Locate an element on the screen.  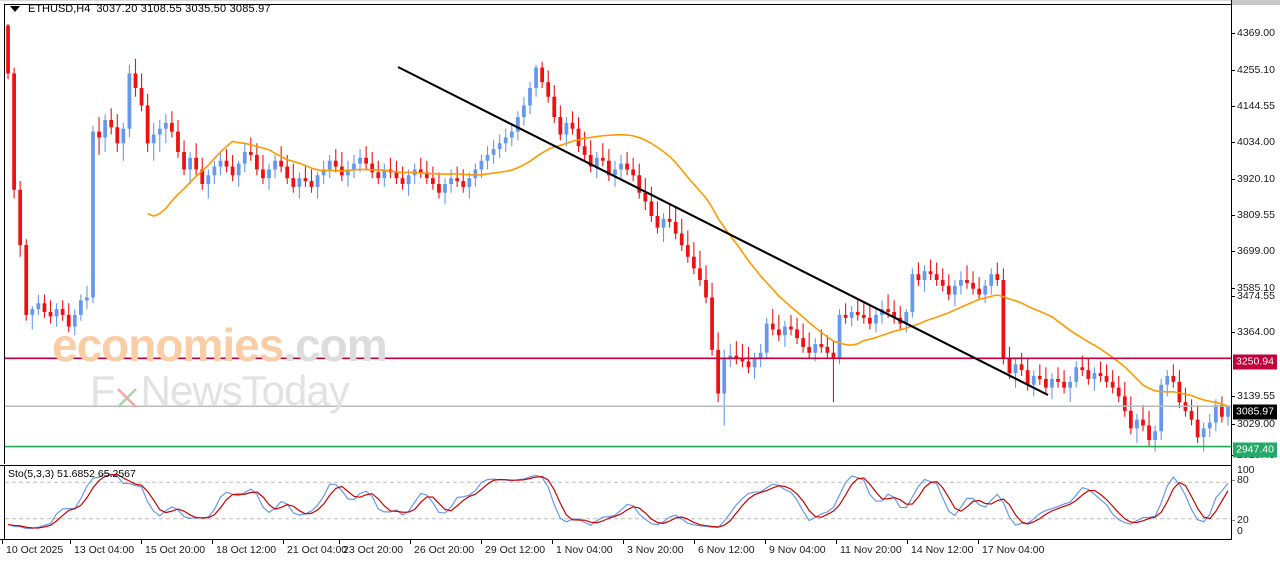
time-tick-label: 6 Nov 12:00 is located at coordinates (724, 548).